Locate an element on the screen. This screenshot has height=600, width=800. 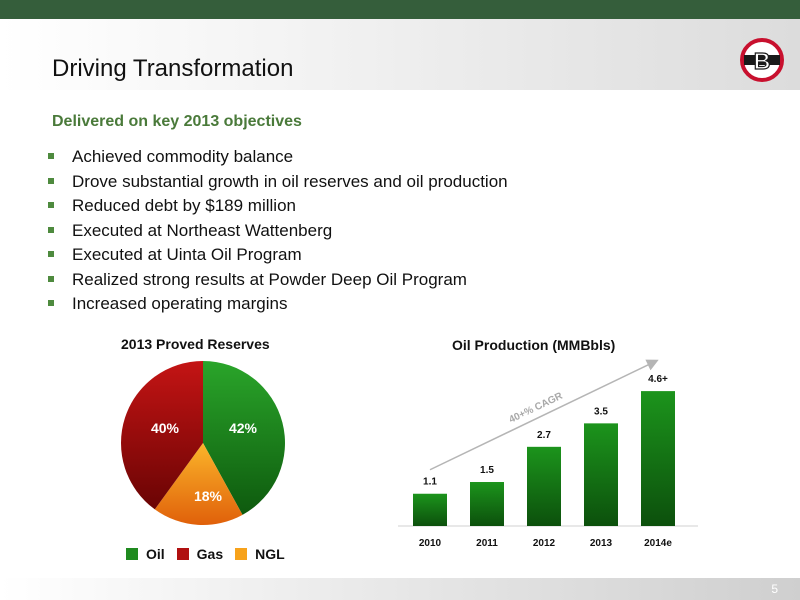
legend-item-gas: Gas is located at coordinates (200, 554).